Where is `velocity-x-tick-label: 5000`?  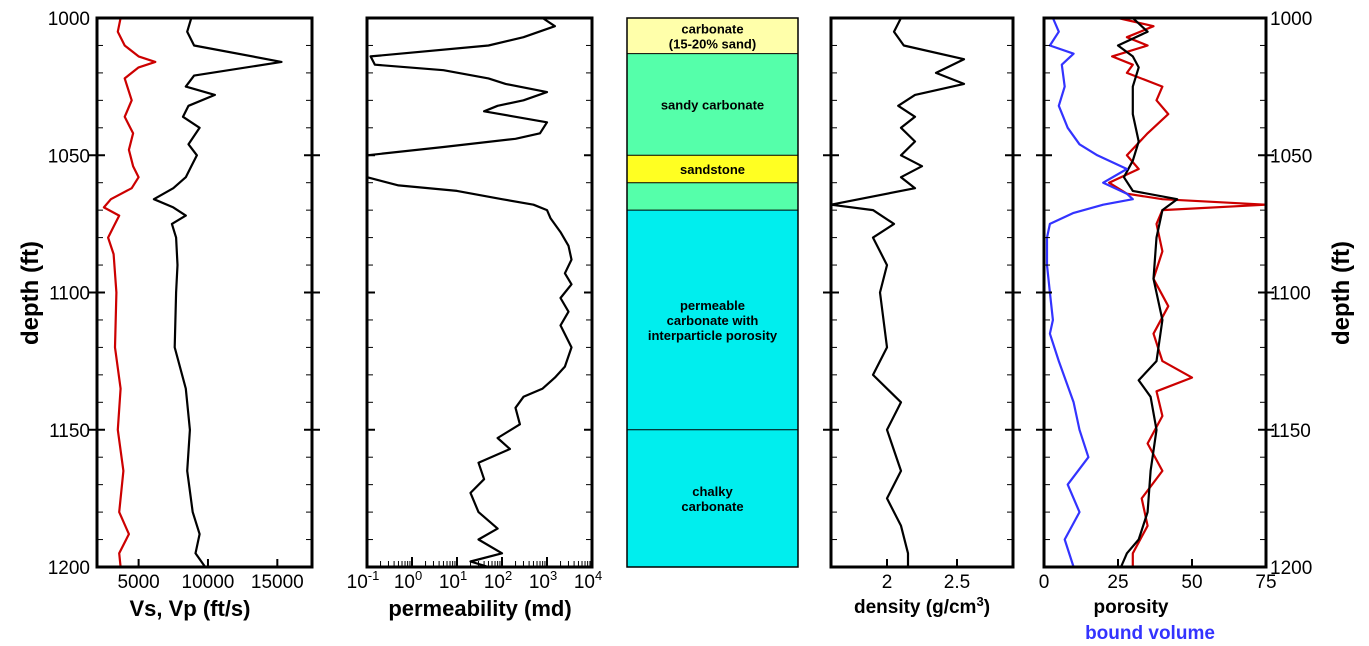 velocity-x-tick-label: 5000 is located at coordinates (138, 582).